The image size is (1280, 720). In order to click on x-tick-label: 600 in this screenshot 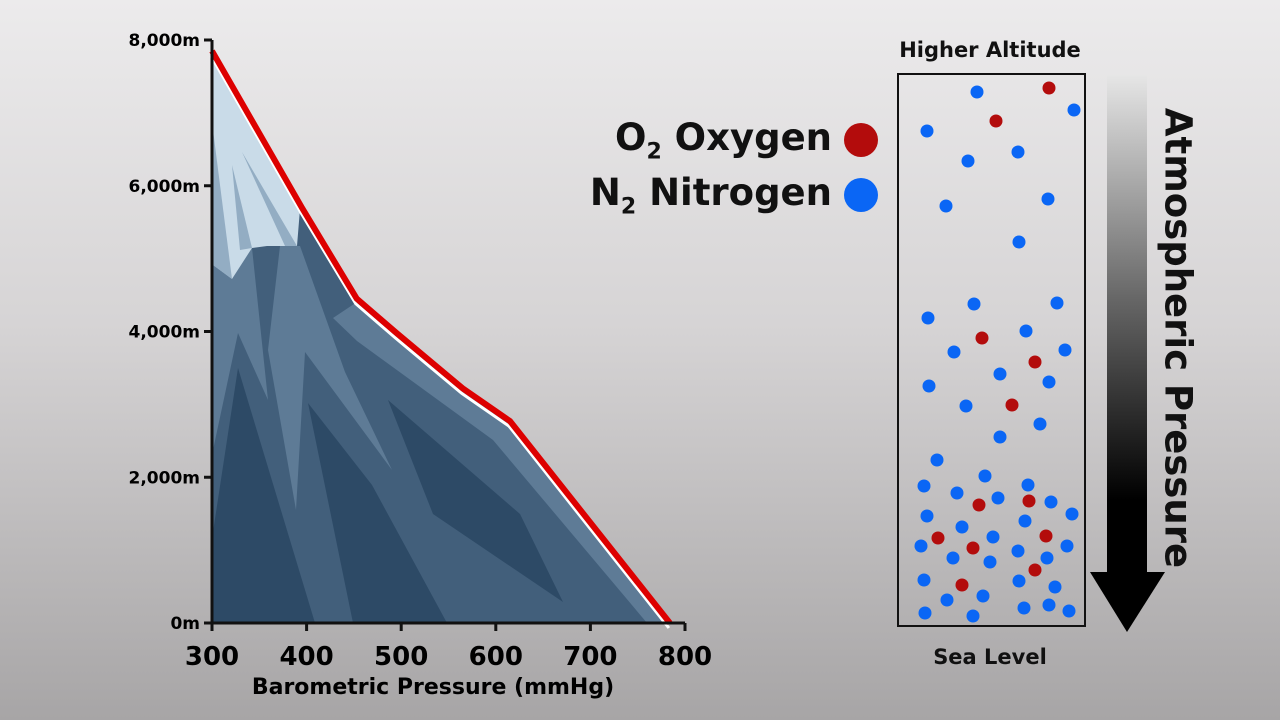, I will do `click(496, 657)`.